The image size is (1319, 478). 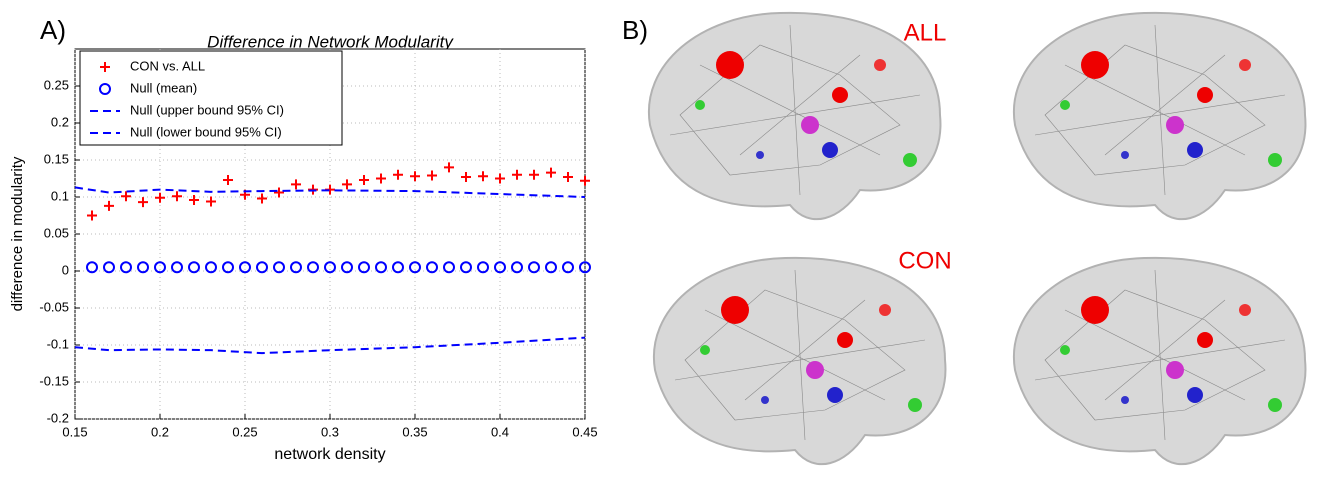 I want to click on x-tick-label: 0.45, so click(x=584, y=431).